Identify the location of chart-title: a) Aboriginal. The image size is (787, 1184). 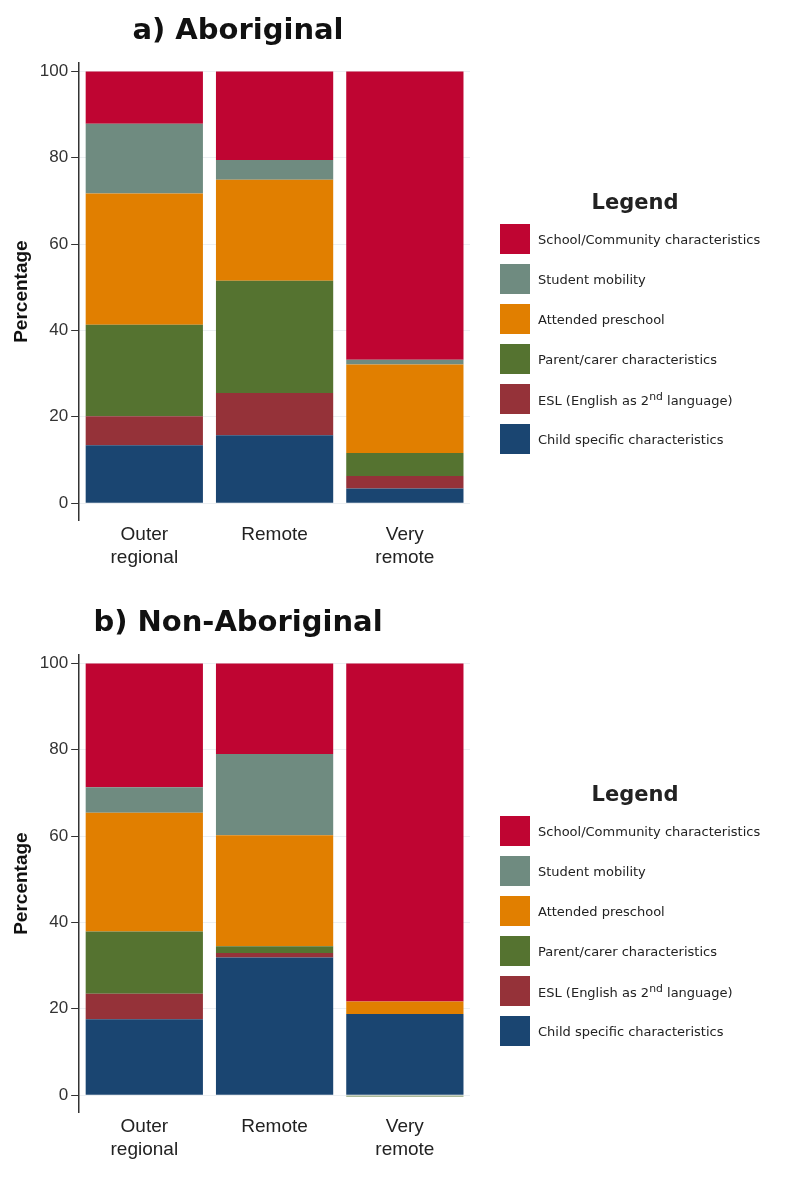
(238, 28).